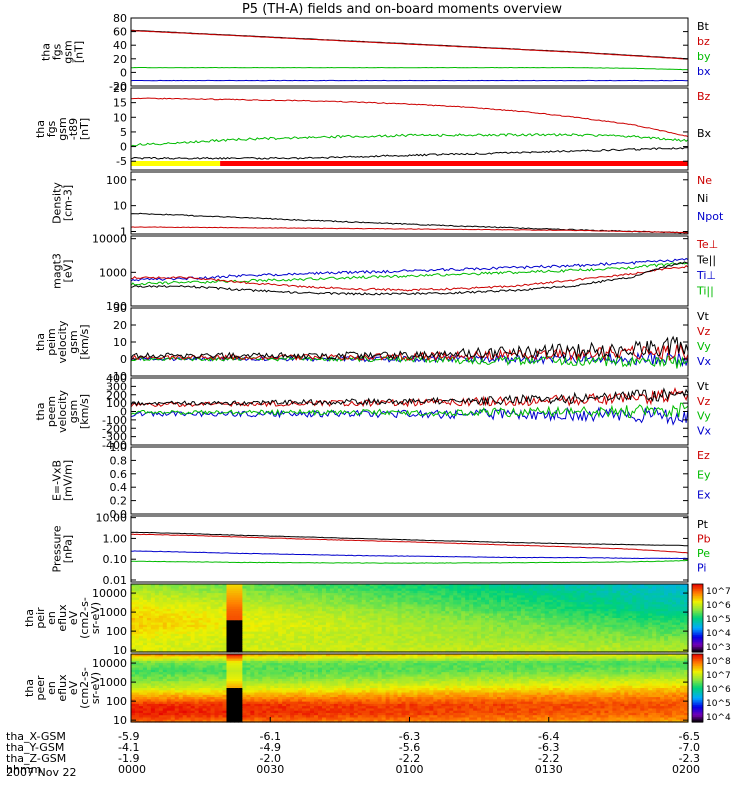 The width and height of the screenshot is (750, 800). Describe the element at coordinates (707, 244) in the screenshot. I see `legend-label-Te⊥: Te⊥` at that location.